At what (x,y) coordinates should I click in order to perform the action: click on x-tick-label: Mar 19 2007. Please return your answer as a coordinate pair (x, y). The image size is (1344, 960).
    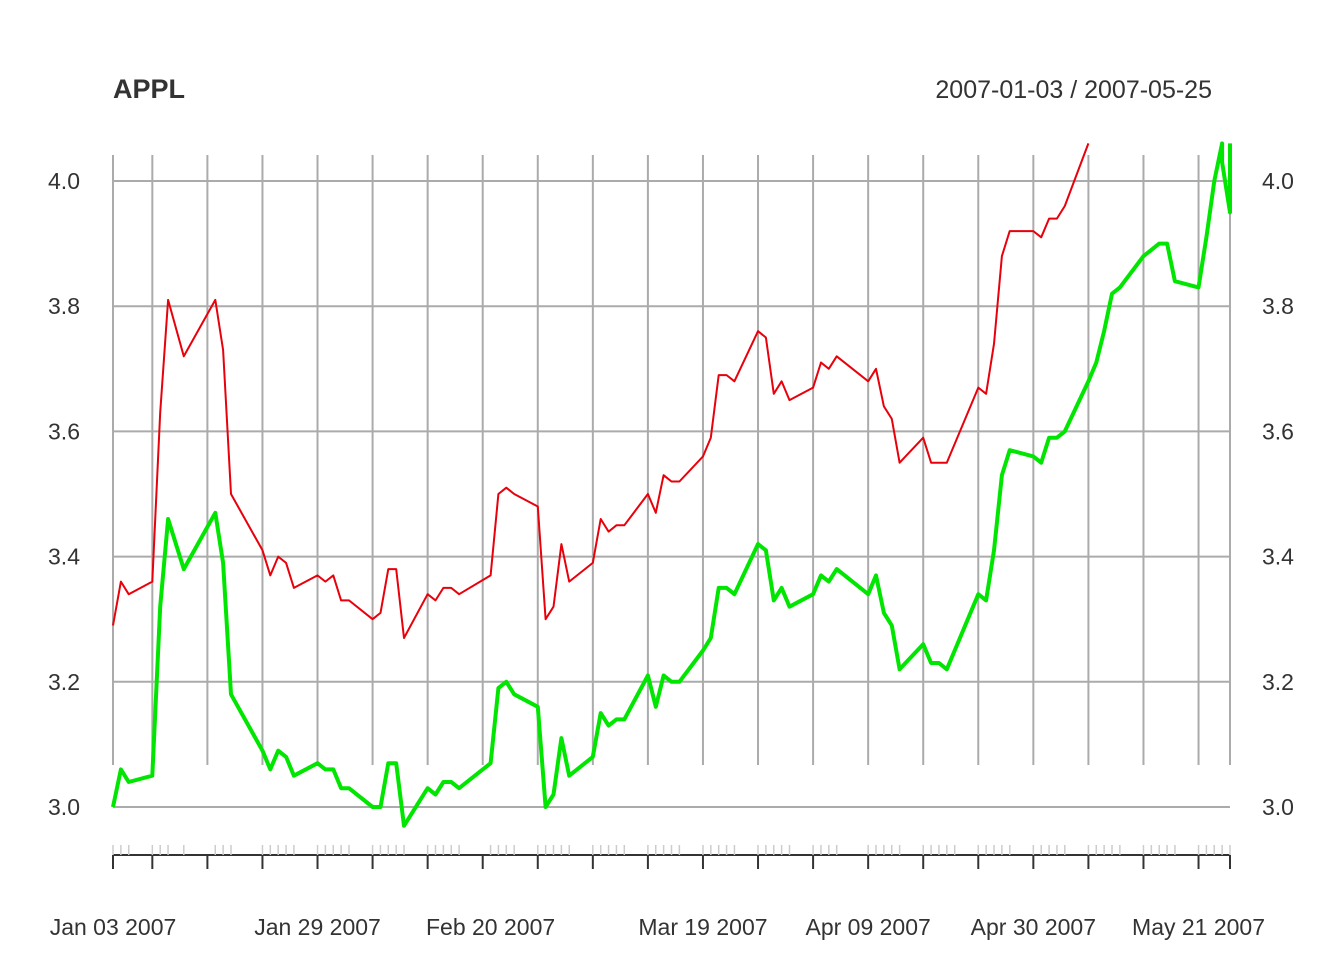
    Looking at the image, I should click on (702, 927).